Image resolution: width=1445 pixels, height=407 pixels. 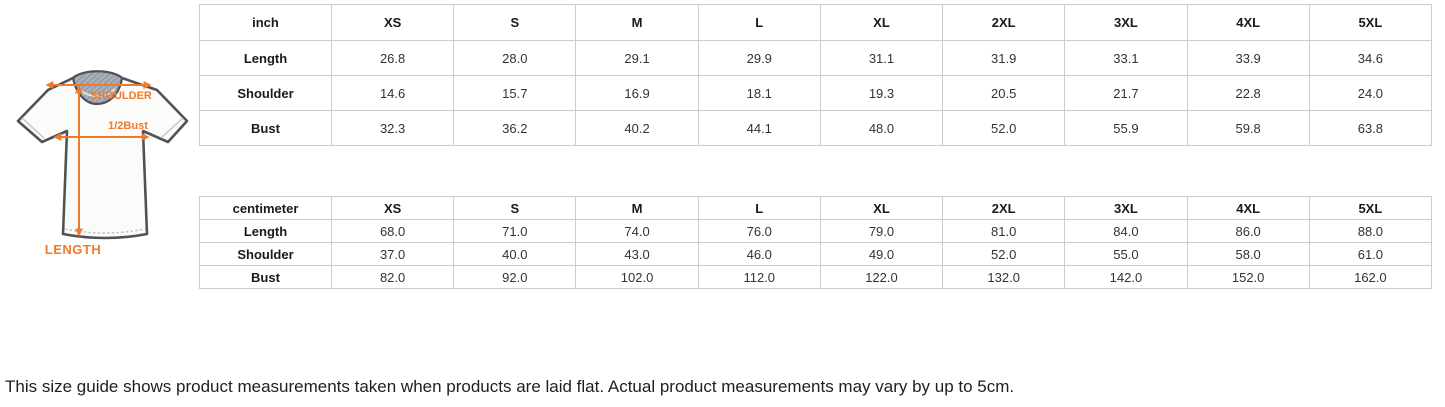 What do you see at coordinates (759, 128) in the screenshot?
I see `measurement-cell: 44.1` at bounding box center [759, 128].